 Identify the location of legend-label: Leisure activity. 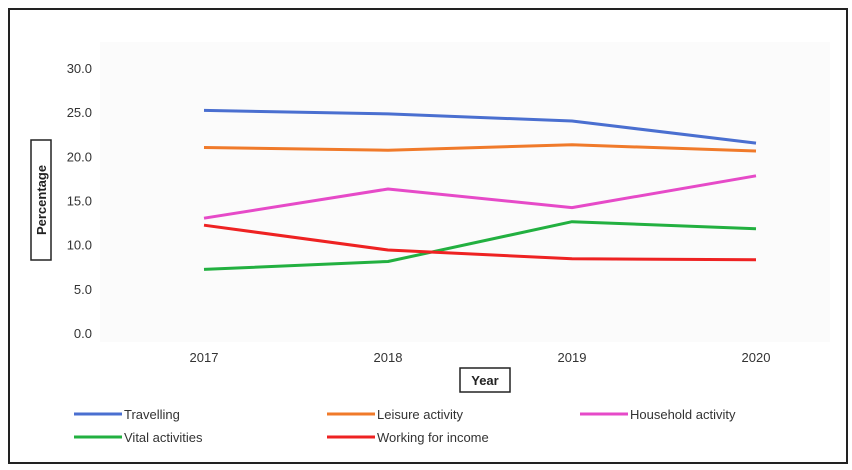
(420, 414).